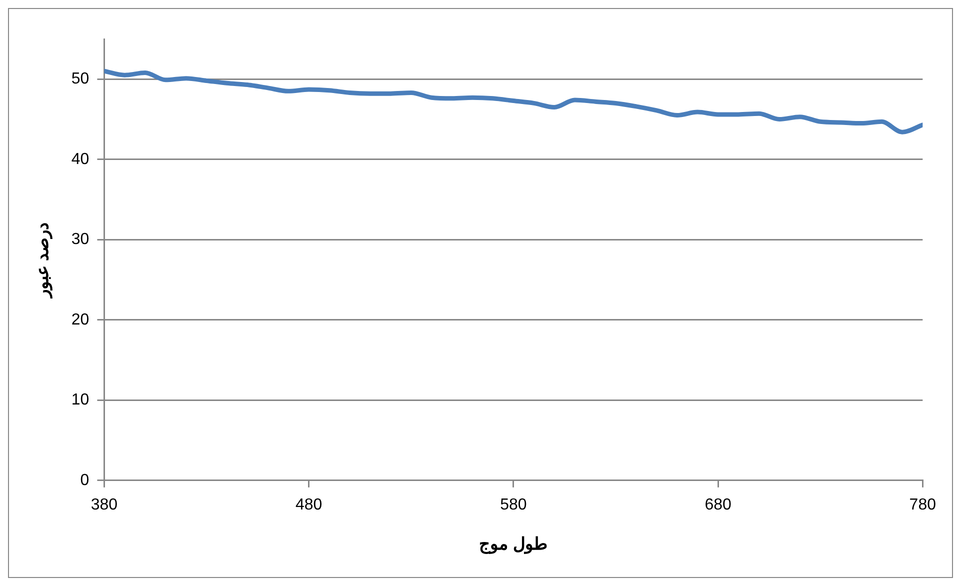 This screenshot has width=957, height=581. Describe the element at coordinates (513, 505) in the screenshot. I see `x-tick-label: 580` at that location.